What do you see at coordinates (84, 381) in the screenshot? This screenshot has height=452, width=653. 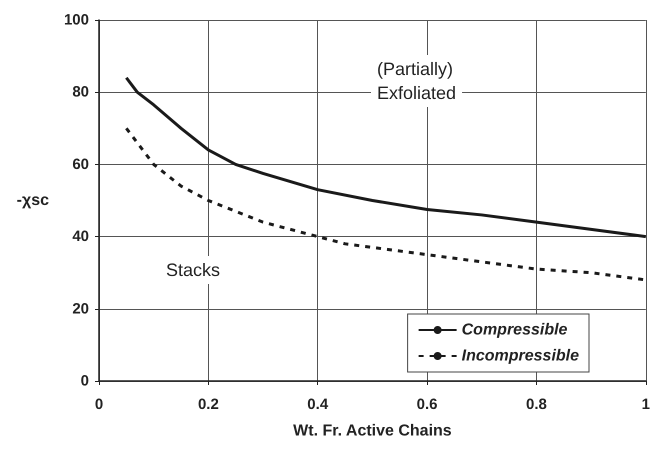 I see `y-tick-label: 0` at bounding box center [84, 381].